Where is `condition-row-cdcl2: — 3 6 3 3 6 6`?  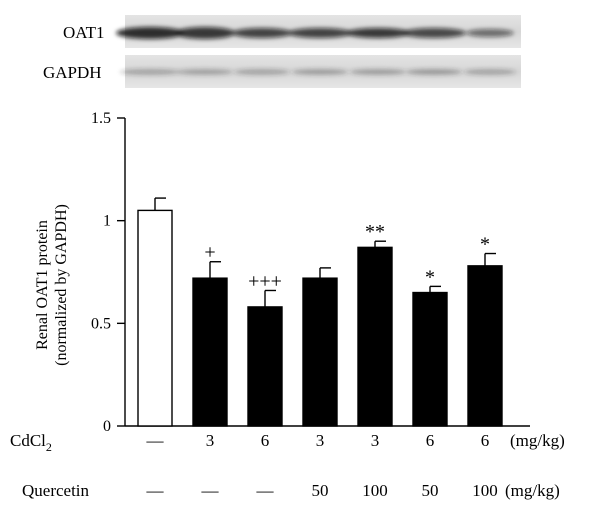
condition-row-cdcl2: — 3 6 3 3 6 6 is located at coordinates (318, 440).